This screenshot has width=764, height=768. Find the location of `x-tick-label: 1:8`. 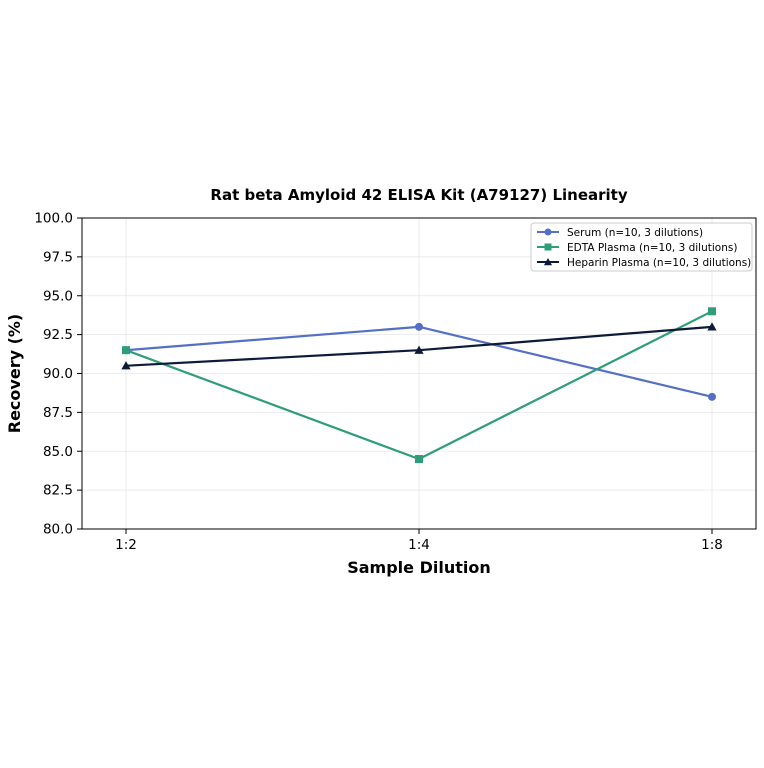

x-tick-label: 1:8 is located at coordinates (712, 545).